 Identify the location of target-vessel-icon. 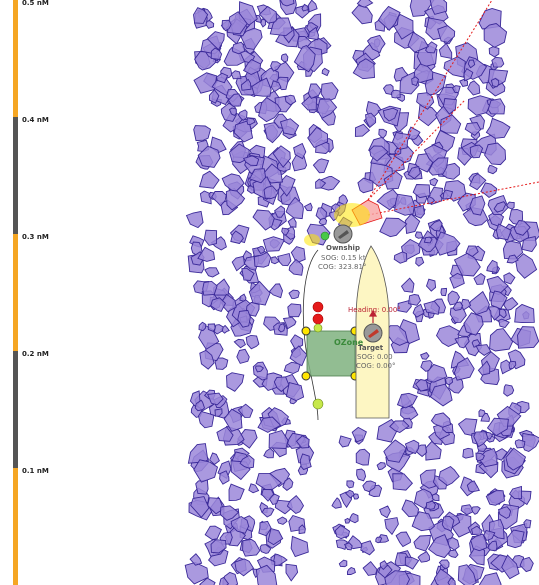
(373, 333).